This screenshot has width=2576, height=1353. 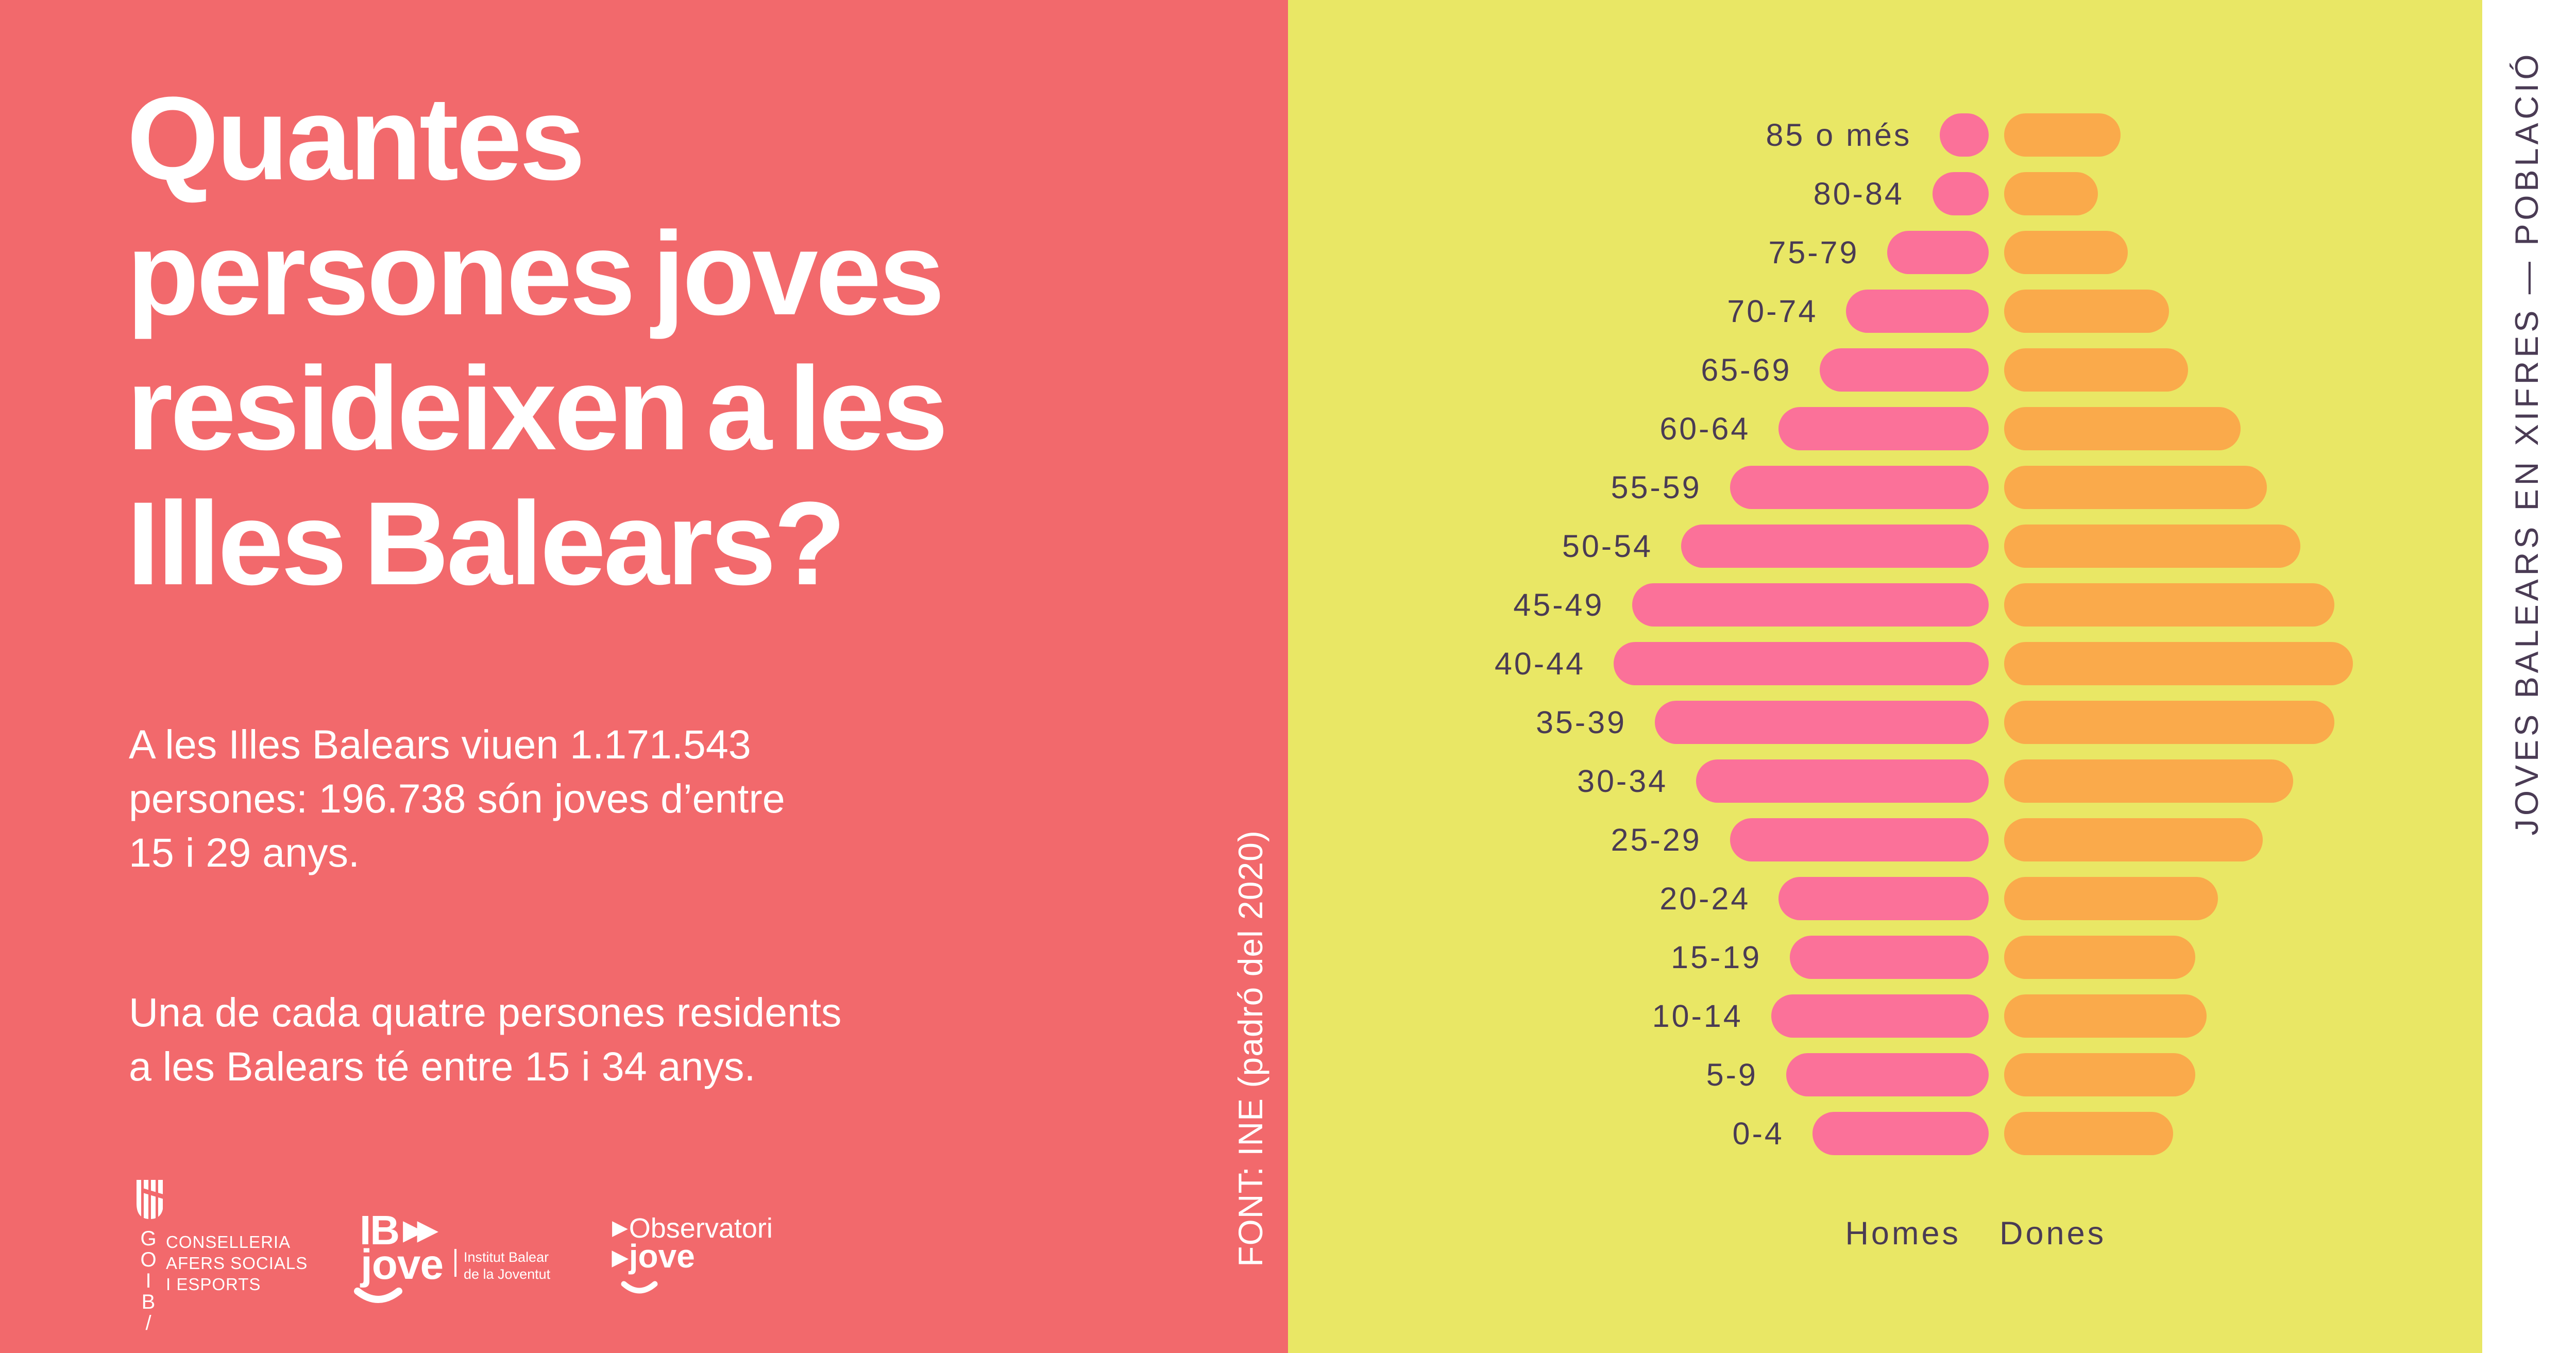 I want to click on goib-letter: /, so click(x=148, y=1323).